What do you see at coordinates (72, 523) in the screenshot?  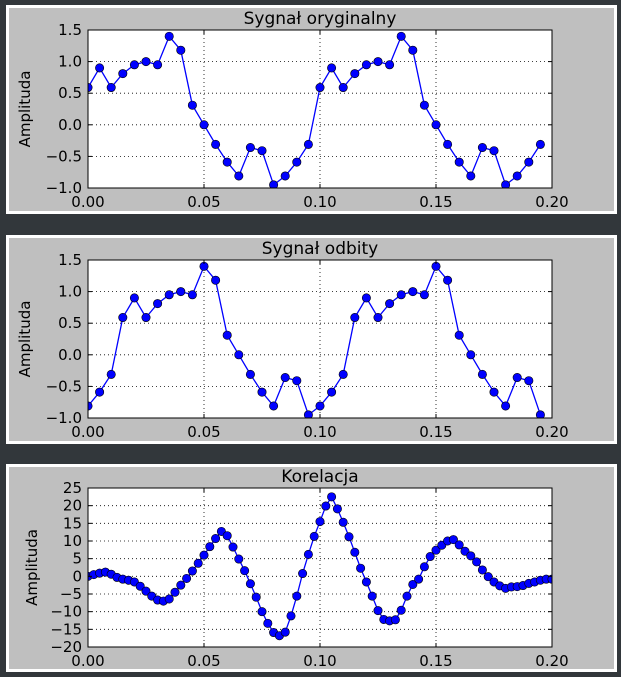 I see `y-tick-label: 15` at bounding box center [72, 523].